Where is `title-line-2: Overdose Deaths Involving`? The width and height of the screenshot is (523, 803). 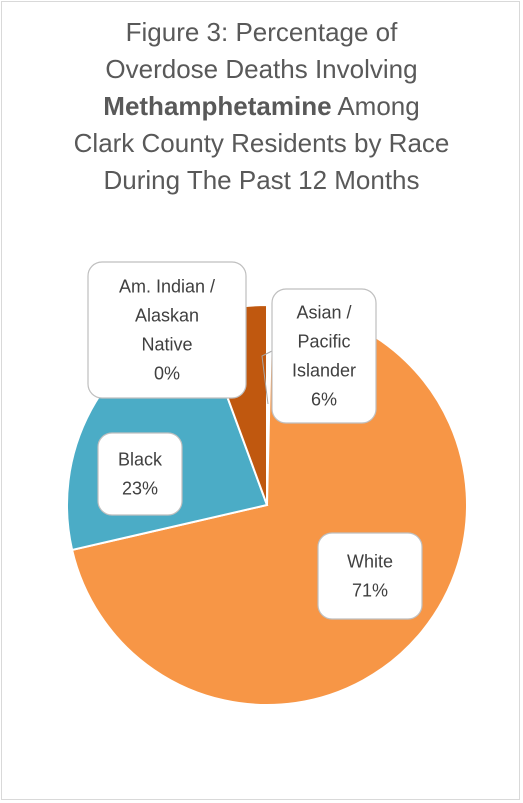
title-line-2: Overdose Deaths Involving is located at coordinates (261, 69).